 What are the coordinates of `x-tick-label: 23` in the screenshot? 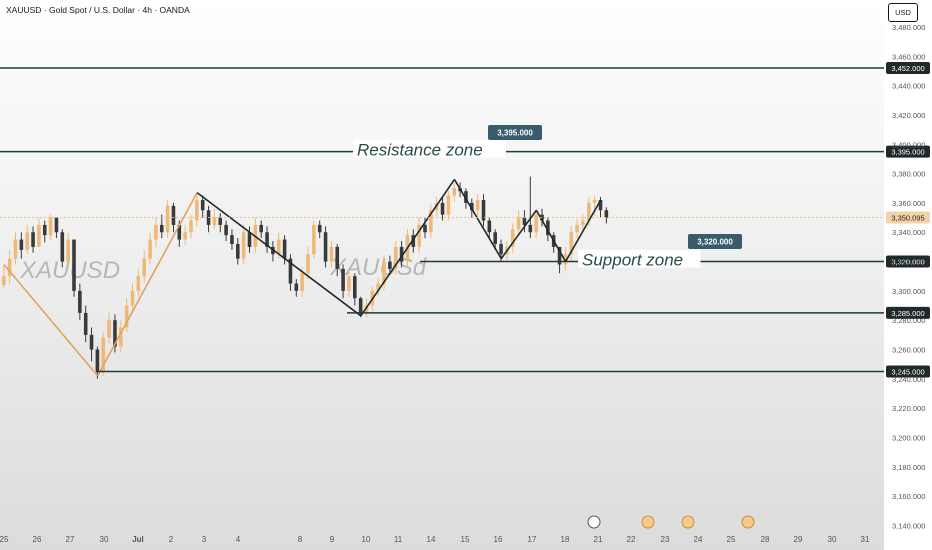 It's located at (665, 539).